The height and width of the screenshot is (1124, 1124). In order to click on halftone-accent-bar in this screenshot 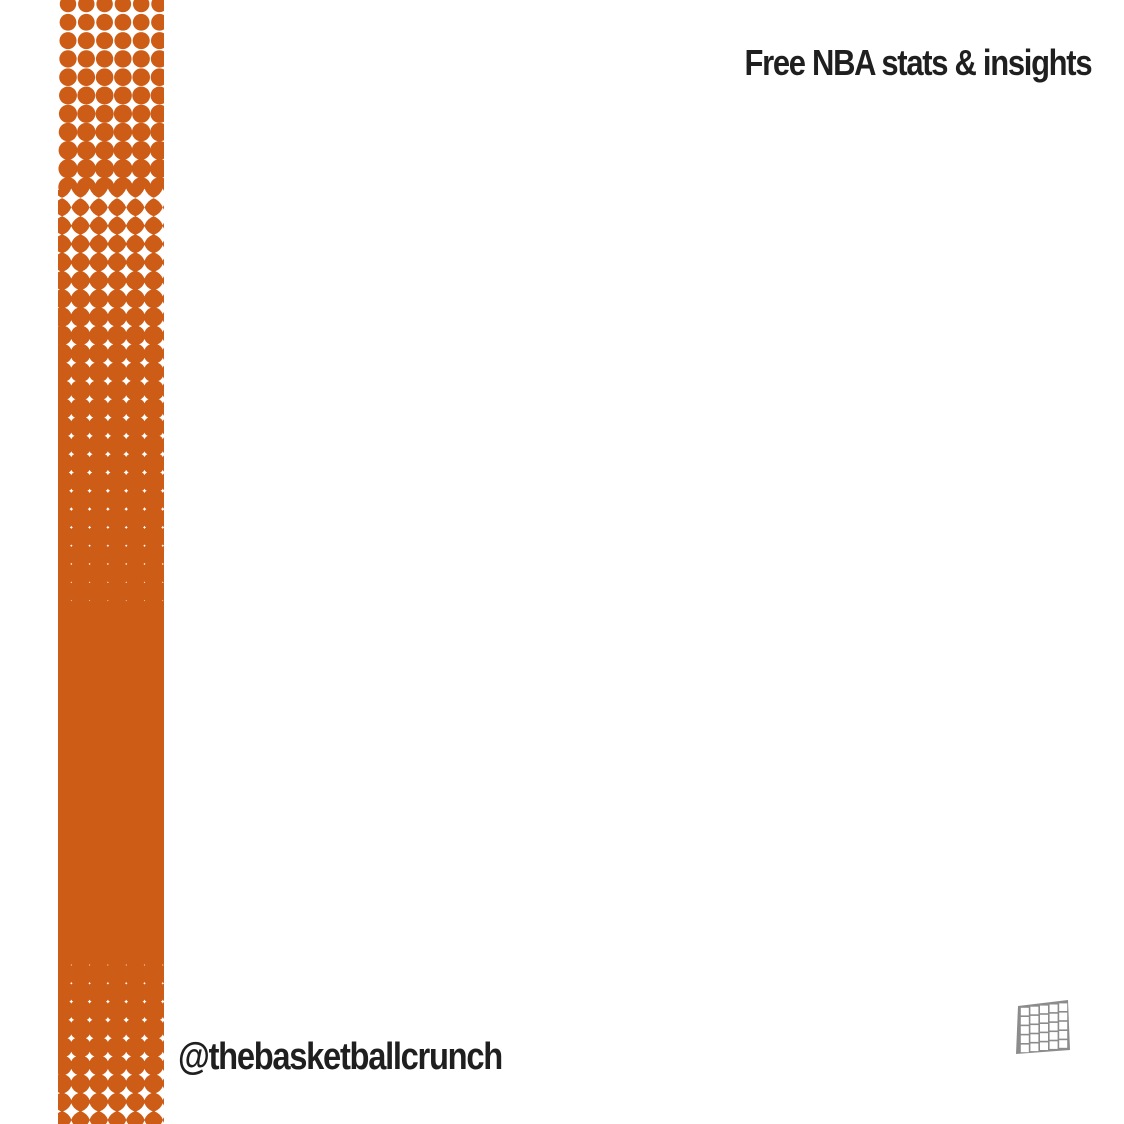, I will do `click(111, 562)`.